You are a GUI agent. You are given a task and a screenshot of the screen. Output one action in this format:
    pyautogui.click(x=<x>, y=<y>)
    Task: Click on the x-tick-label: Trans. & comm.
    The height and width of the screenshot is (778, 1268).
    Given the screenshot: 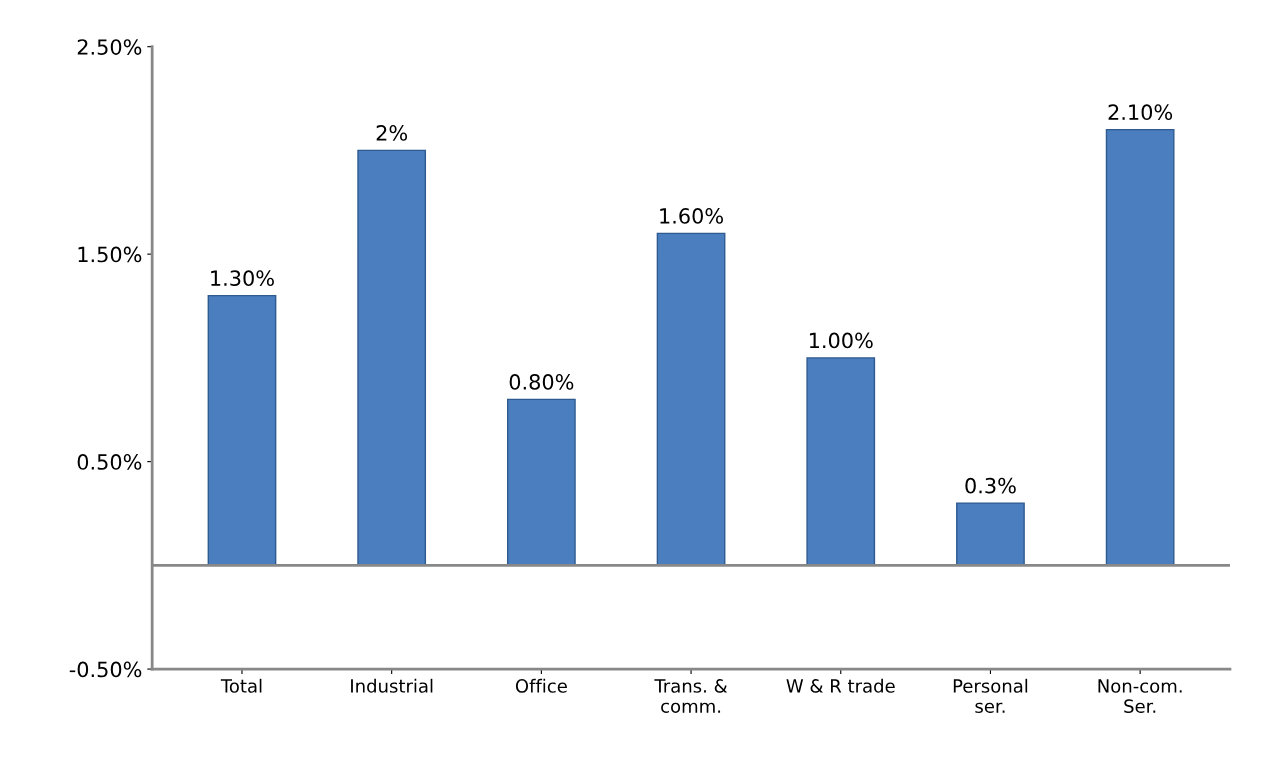 What is the action you would take?
    pyautogui.click(x=691, y=696)
    